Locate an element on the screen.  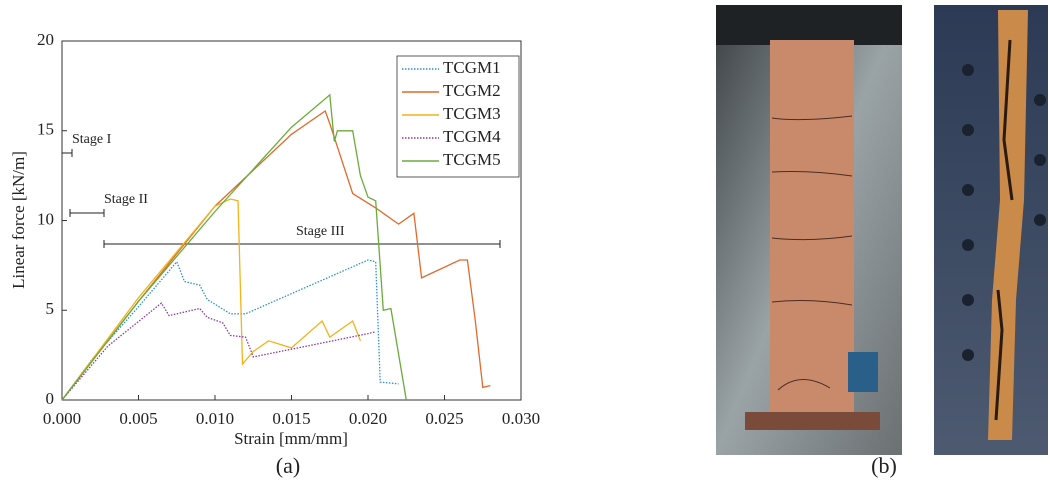
legend-label: TCGM5 is located at coordinates (472, 159).